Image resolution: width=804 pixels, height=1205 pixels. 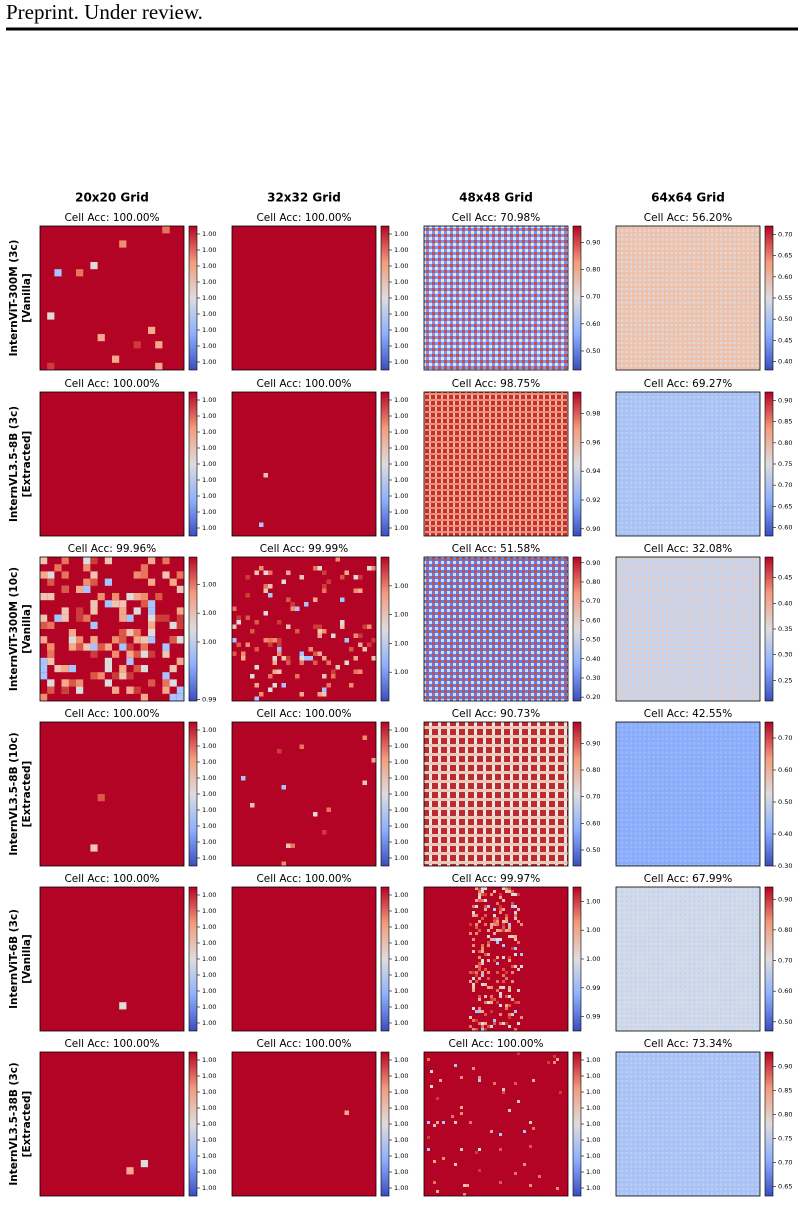 I want to click on row-label: [Vanilla], so click(x=27, y=959).